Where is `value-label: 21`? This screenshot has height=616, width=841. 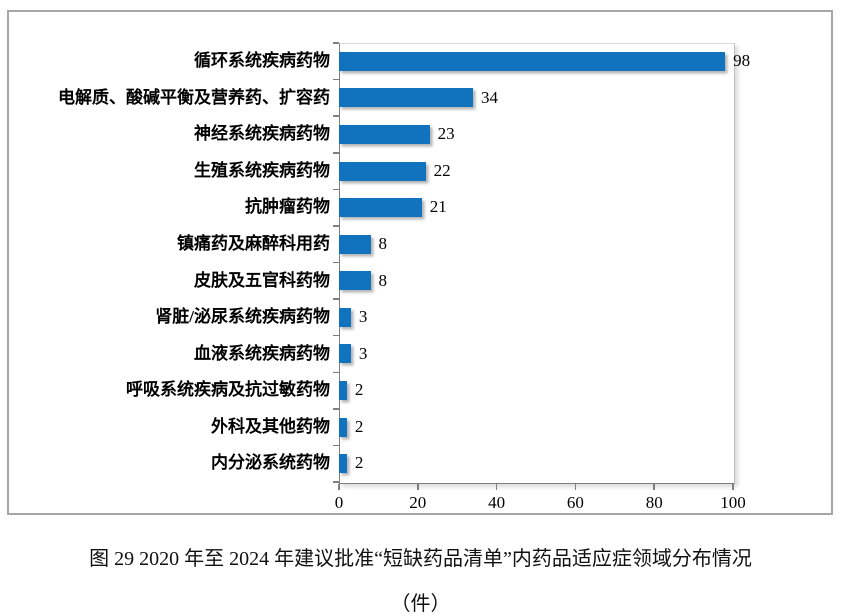
value-label: 21 is located at coordinates (438, 207).